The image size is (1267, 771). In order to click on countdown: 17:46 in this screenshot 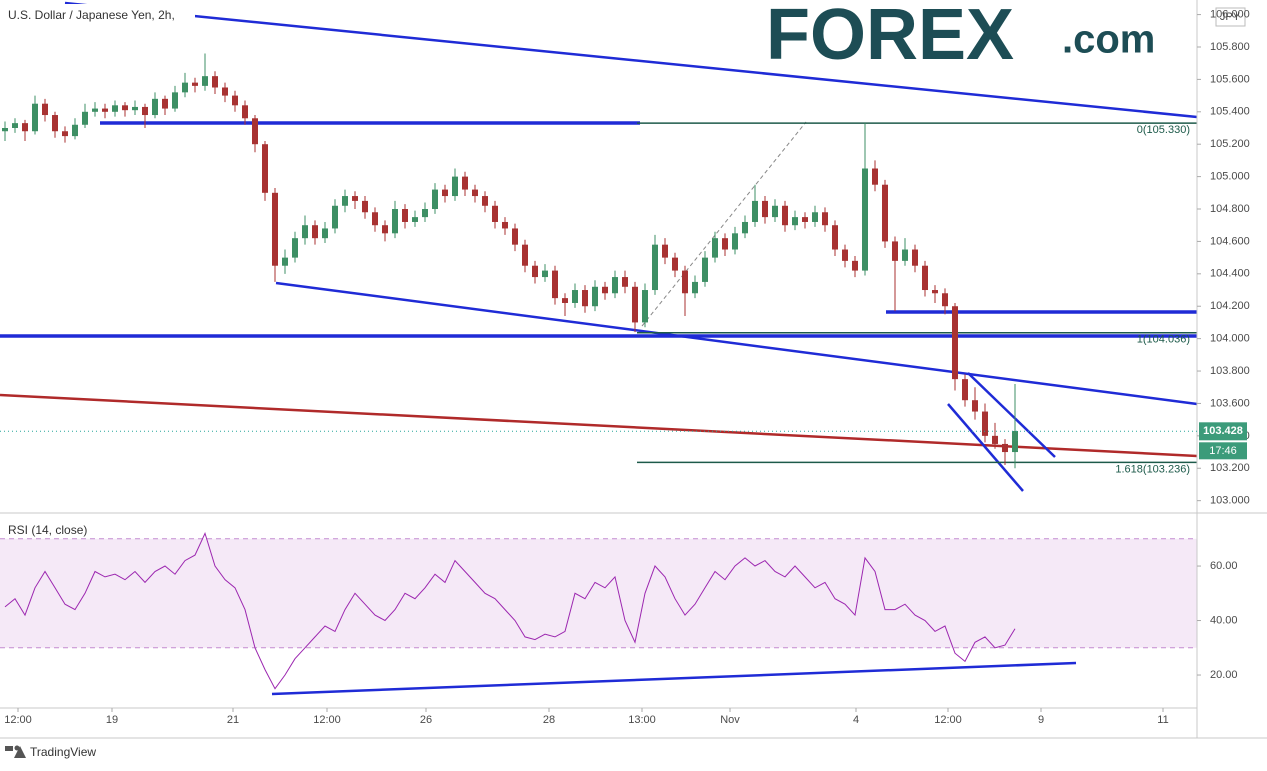, I will do `click(1223, 451)`.